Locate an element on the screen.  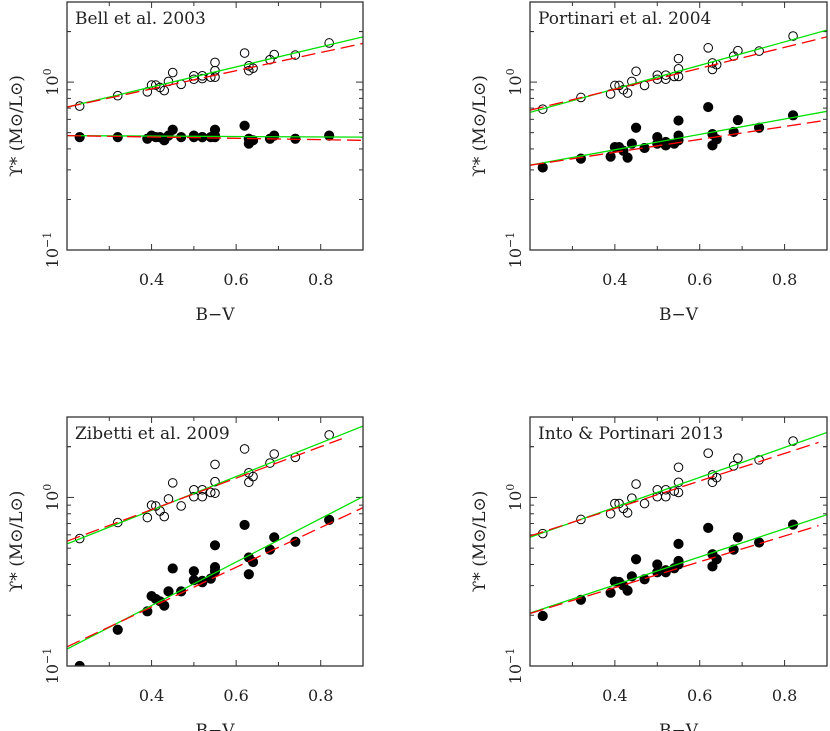
panel-title: Portinari et al. 2004 is located at coordinates (624, 19).